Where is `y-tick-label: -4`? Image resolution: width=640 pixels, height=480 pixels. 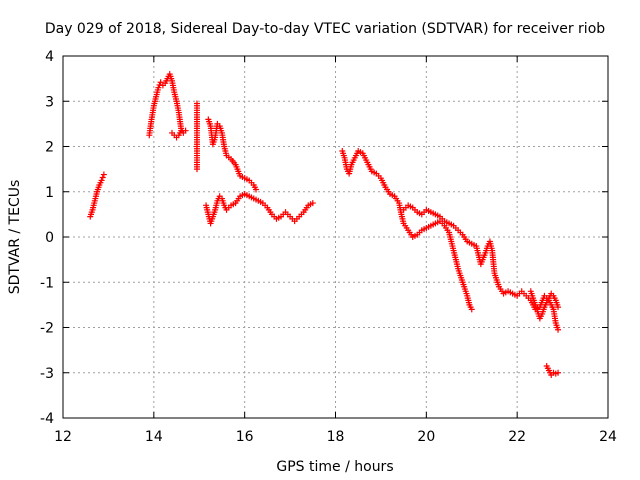
y-tick-label: -4 is located at coordinates (47, 419).